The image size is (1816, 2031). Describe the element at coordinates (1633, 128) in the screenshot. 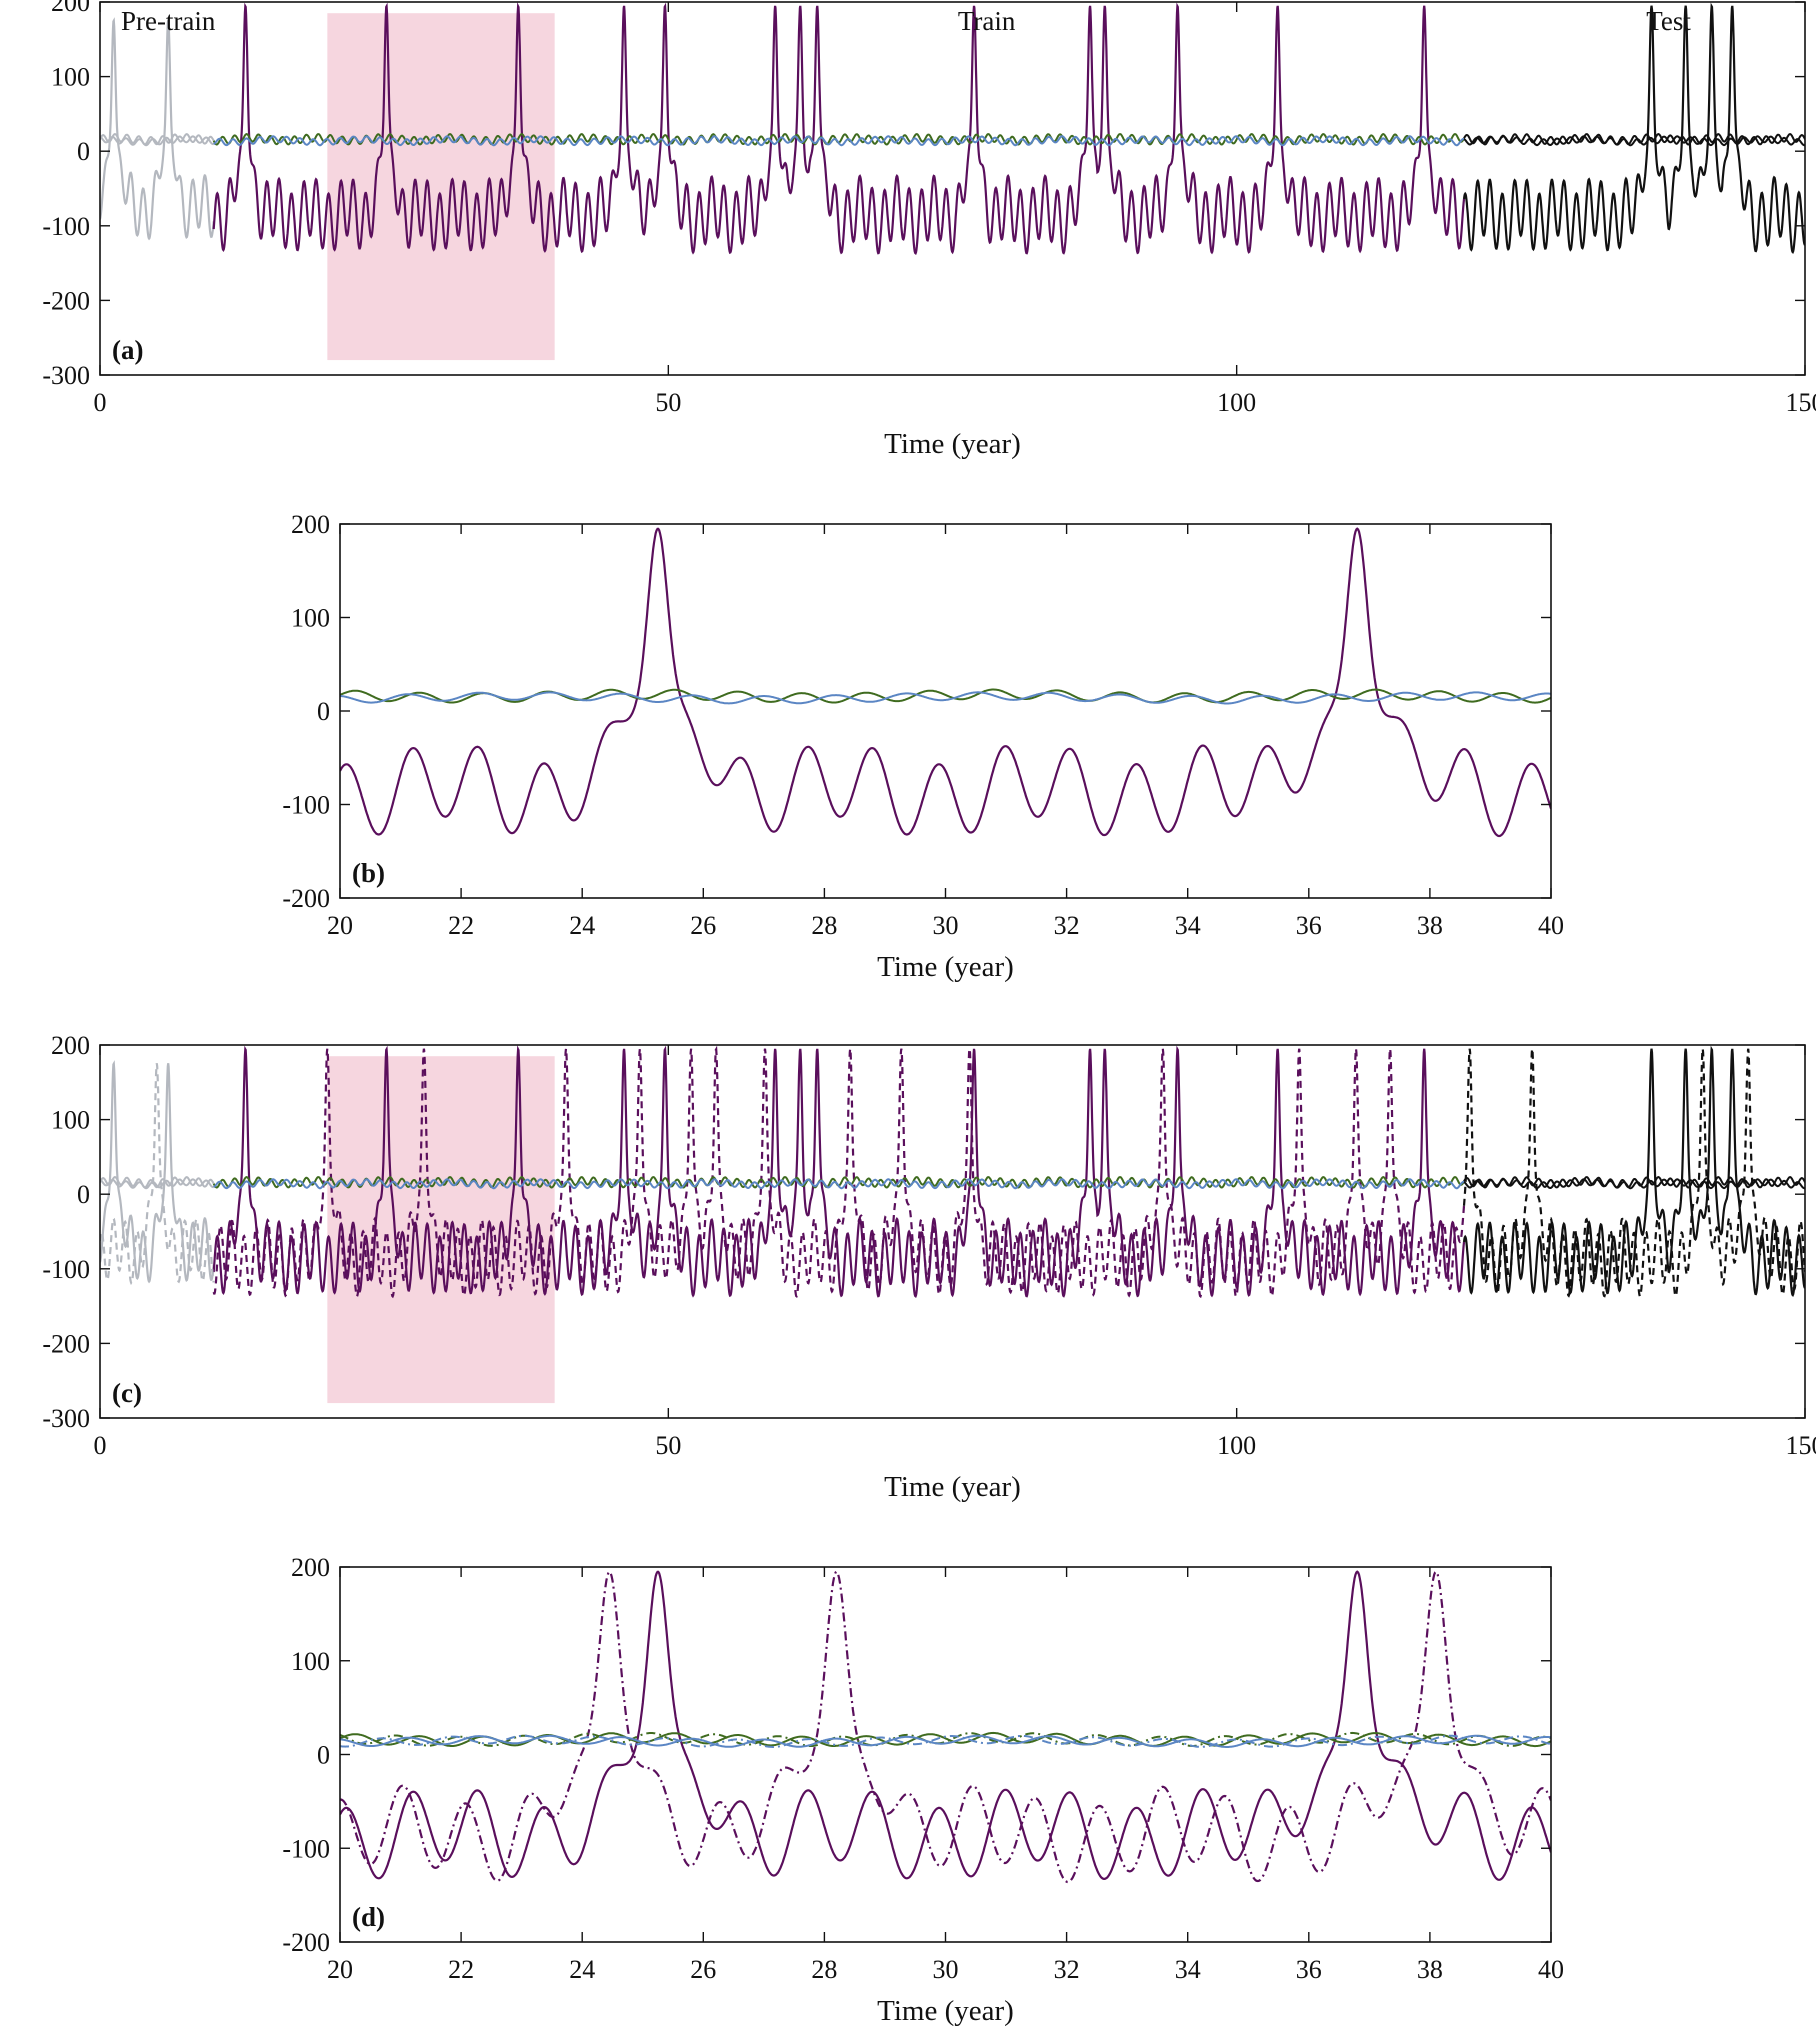

I see `series-line-state1-test` at that location.